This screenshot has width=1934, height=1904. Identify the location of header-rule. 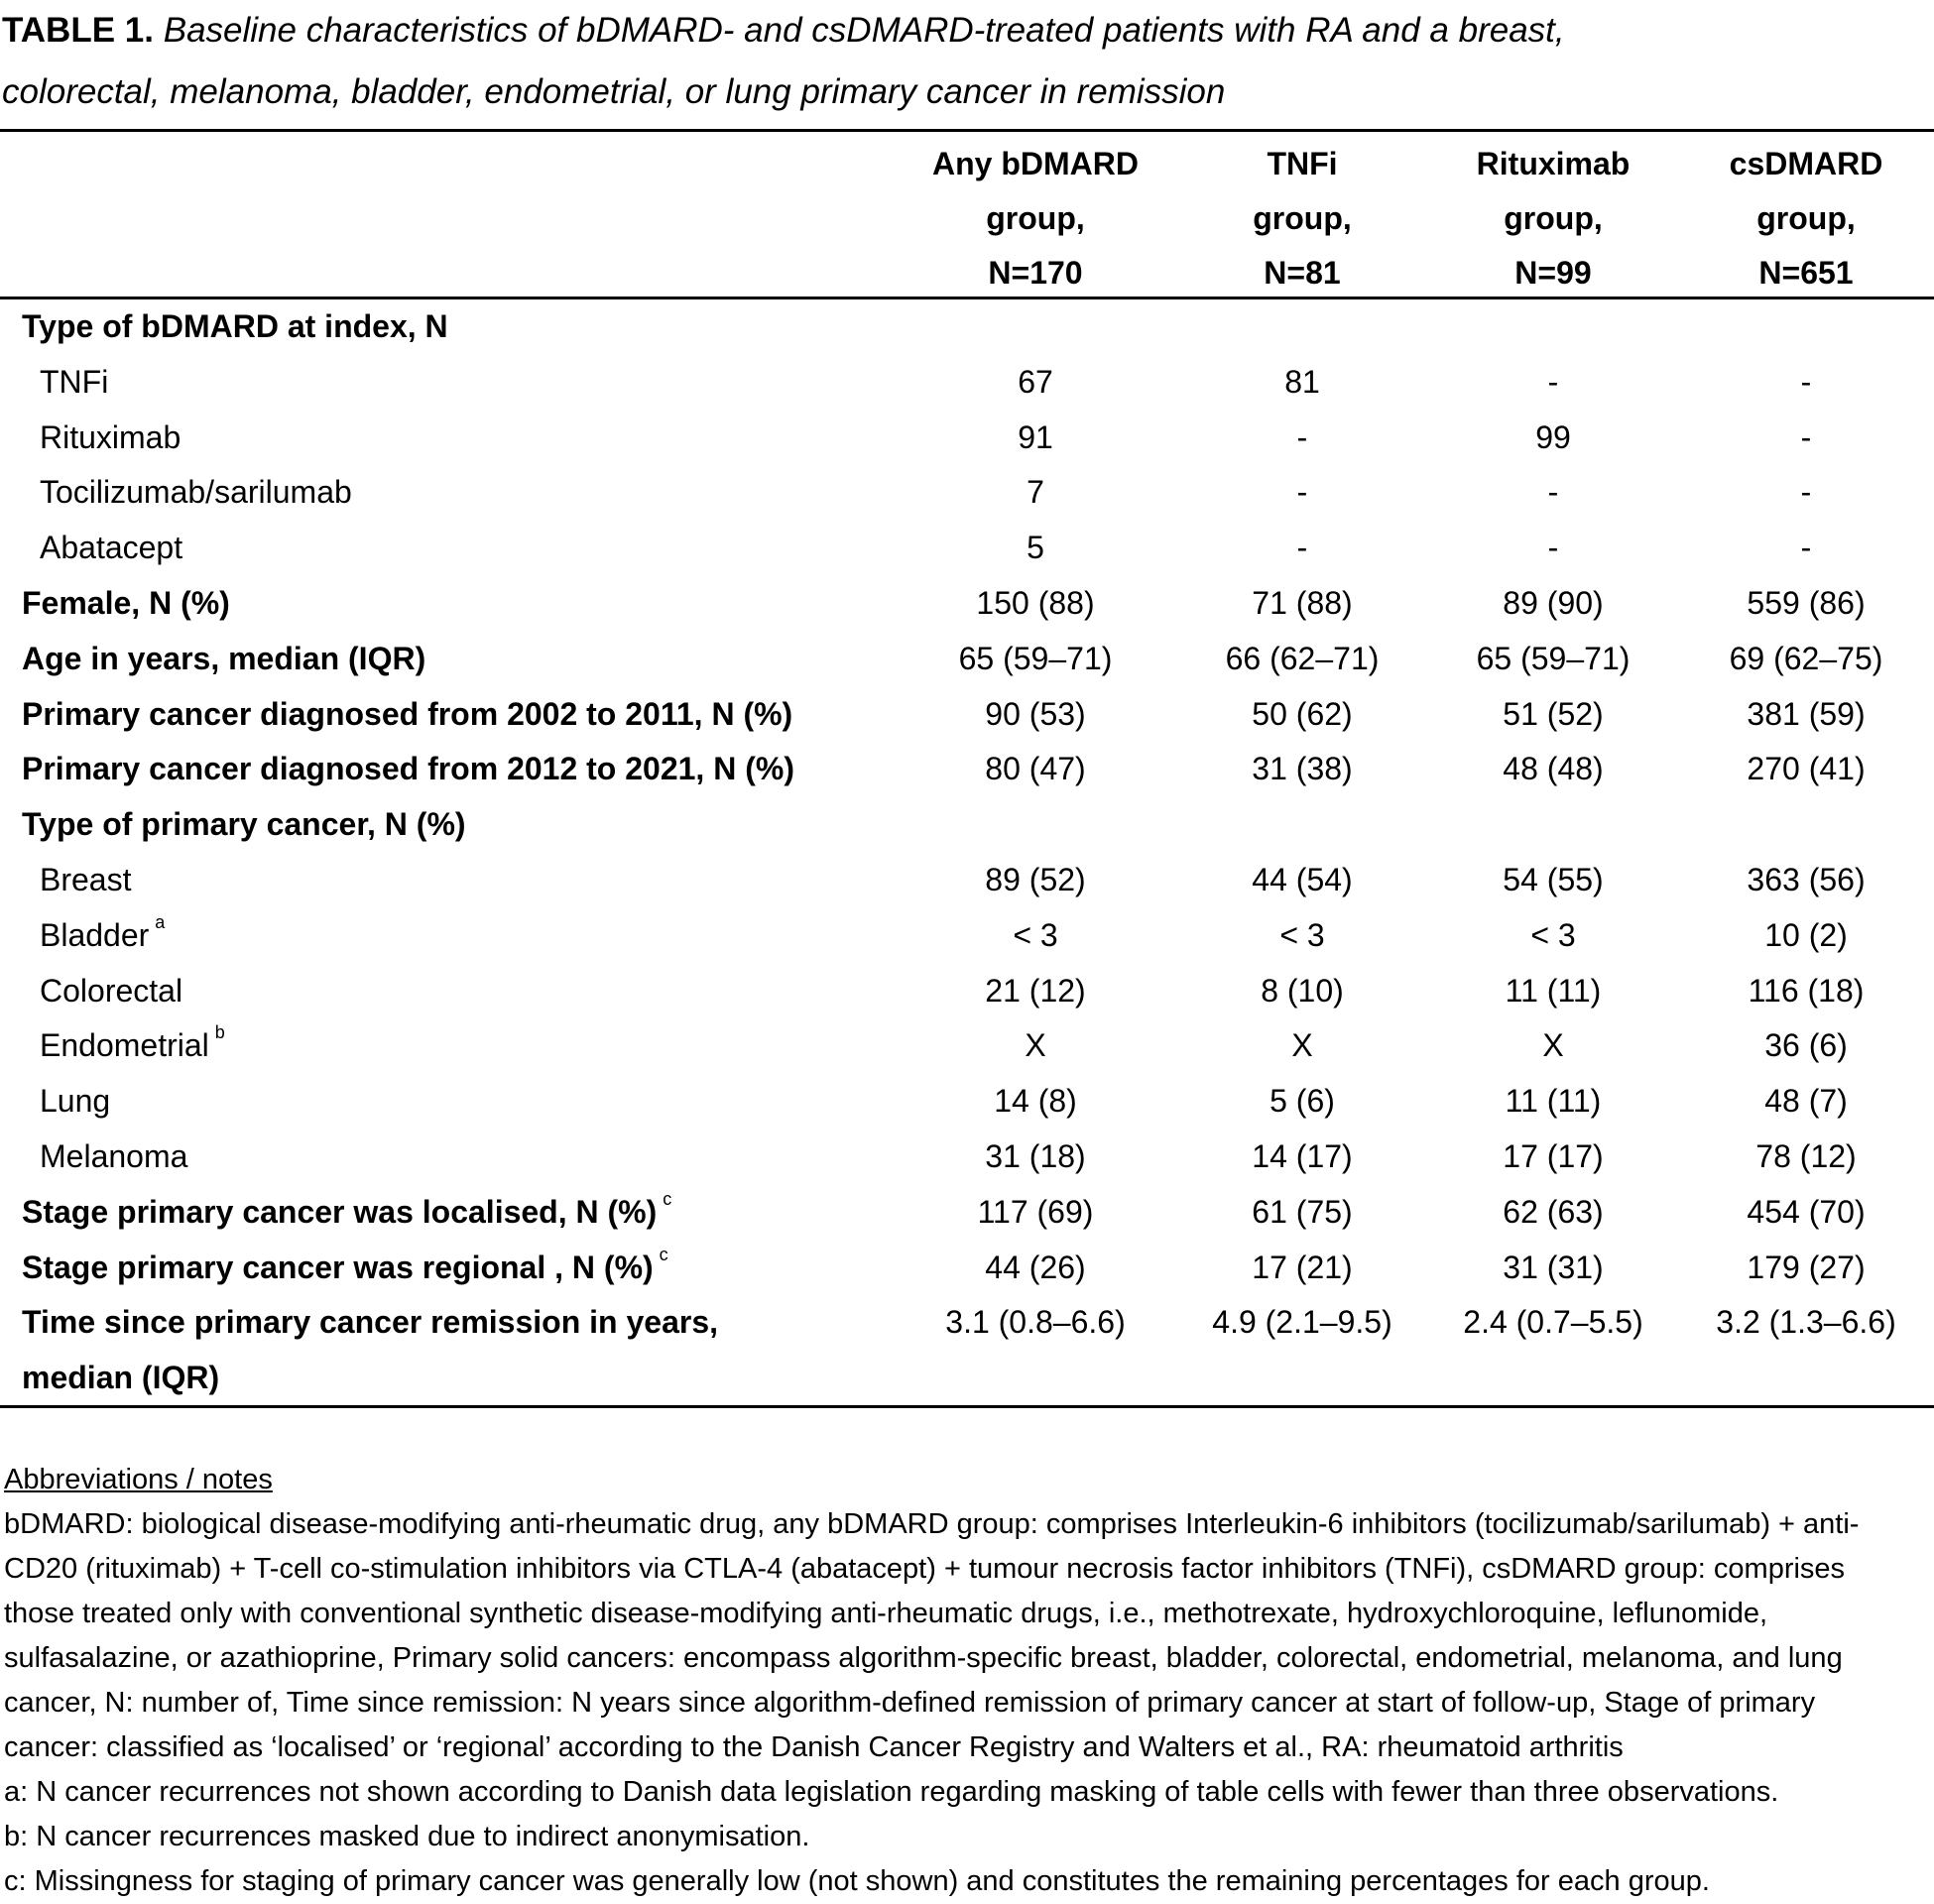
(967, 298).